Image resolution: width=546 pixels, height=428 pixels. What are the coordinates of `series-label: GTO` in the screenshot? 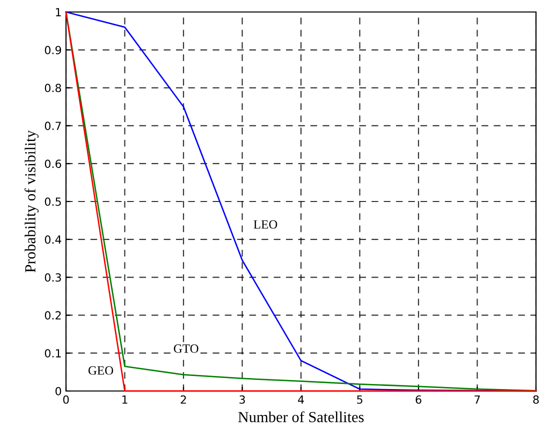 It's located at (186, 348).